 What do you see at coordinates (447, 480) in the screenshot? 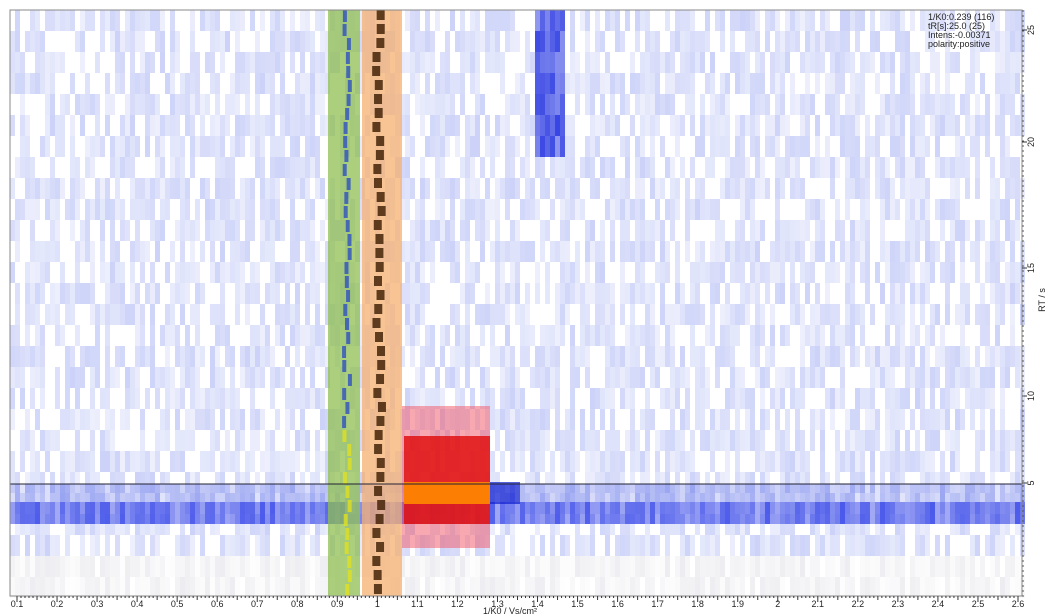
I see `feature-core` at bounding box center [447, 480].